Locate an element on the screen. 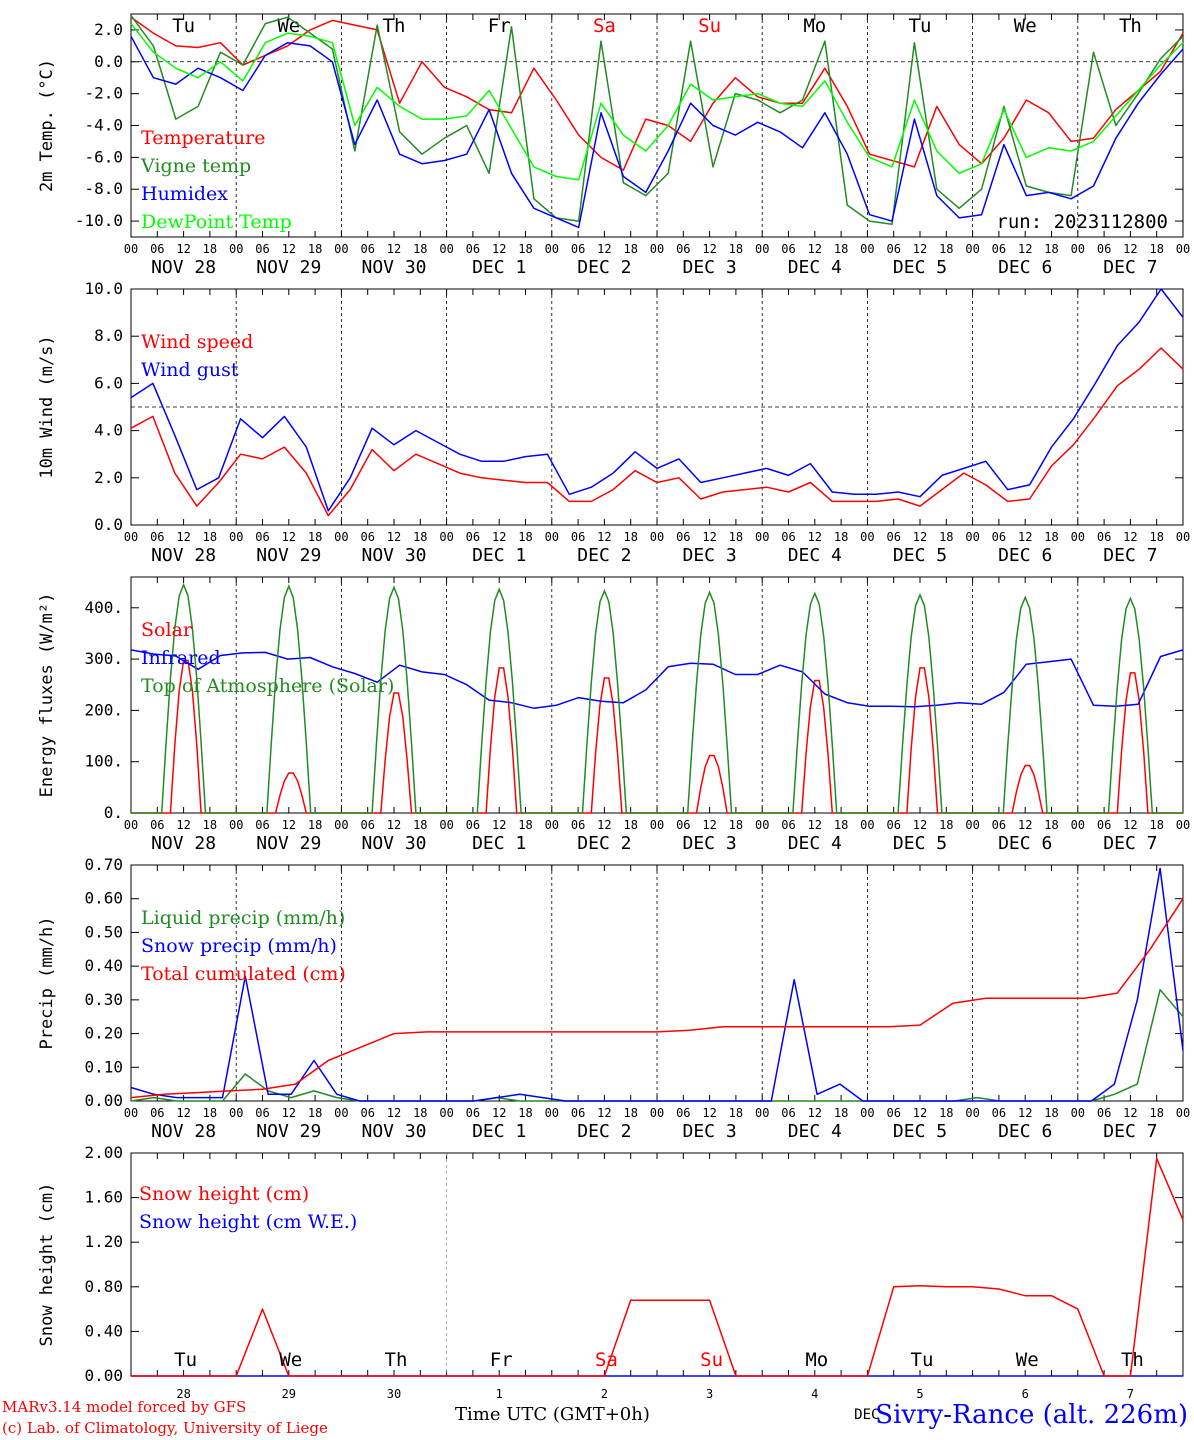 This screenshot has width=1194, height=1440. y-tick-label: 200. is located at coordinates (103, 709).